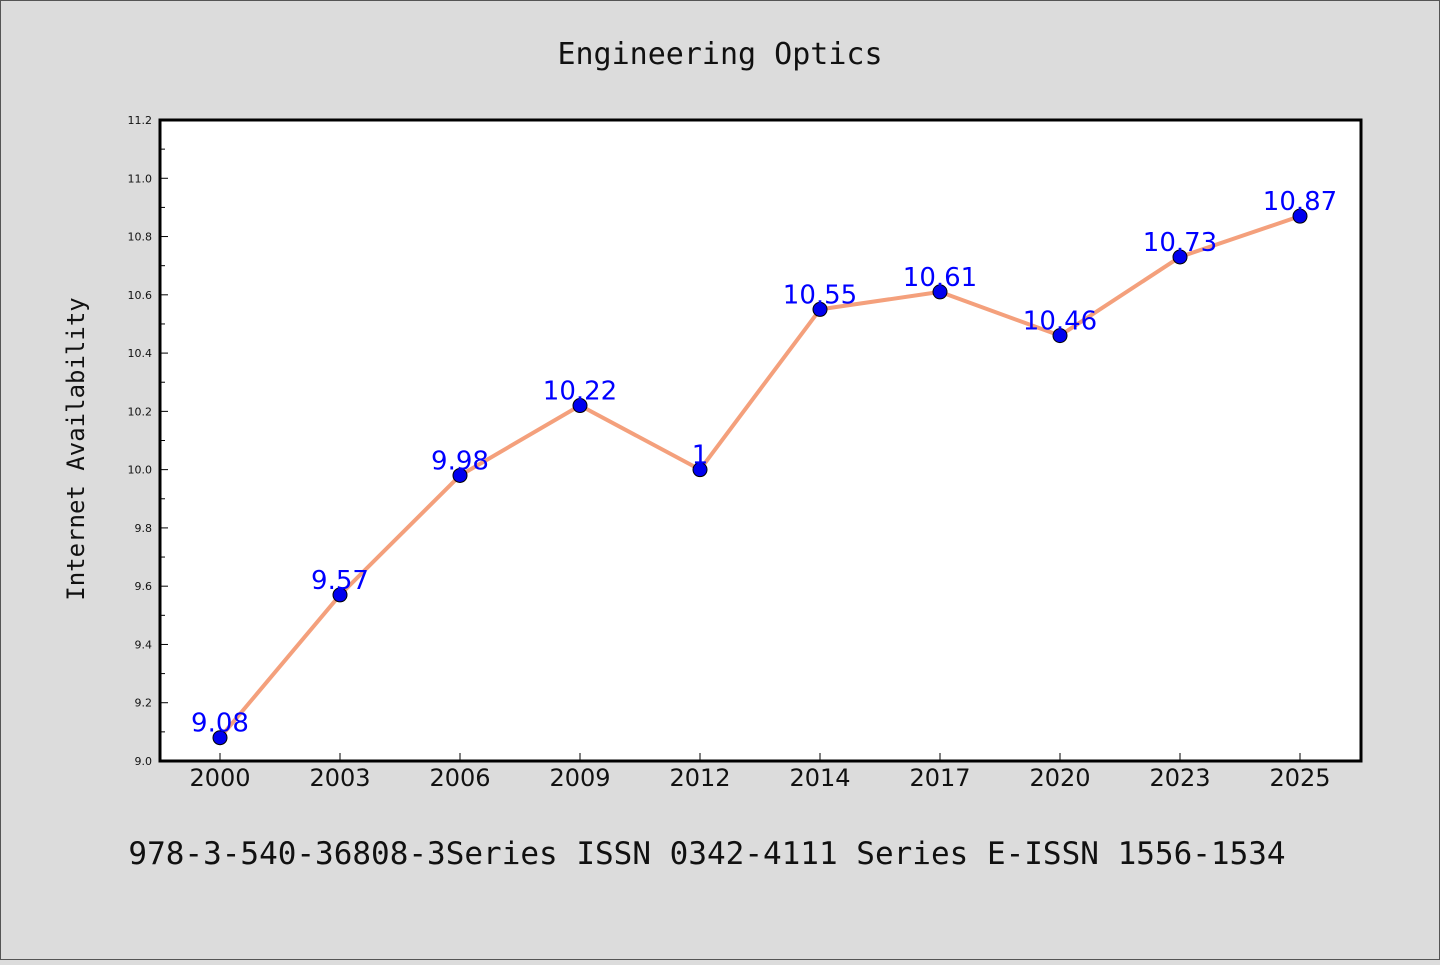 This screenshot has height=965, width=1440. Describe the element at coordinates (140, 295) in the screenshot. I see `y-tick-label: 10.6` at that location.